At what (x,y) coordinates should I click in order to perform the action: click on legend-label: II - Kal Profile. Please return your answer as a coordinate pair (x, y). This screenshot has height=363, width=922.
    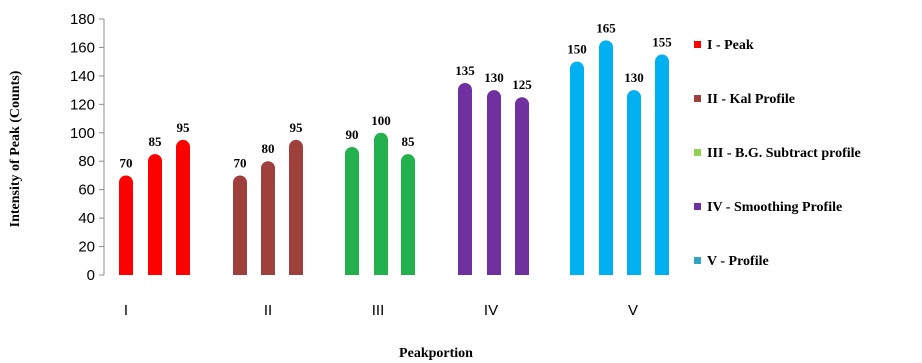
    Looking at the image, I should click on (751, 99).